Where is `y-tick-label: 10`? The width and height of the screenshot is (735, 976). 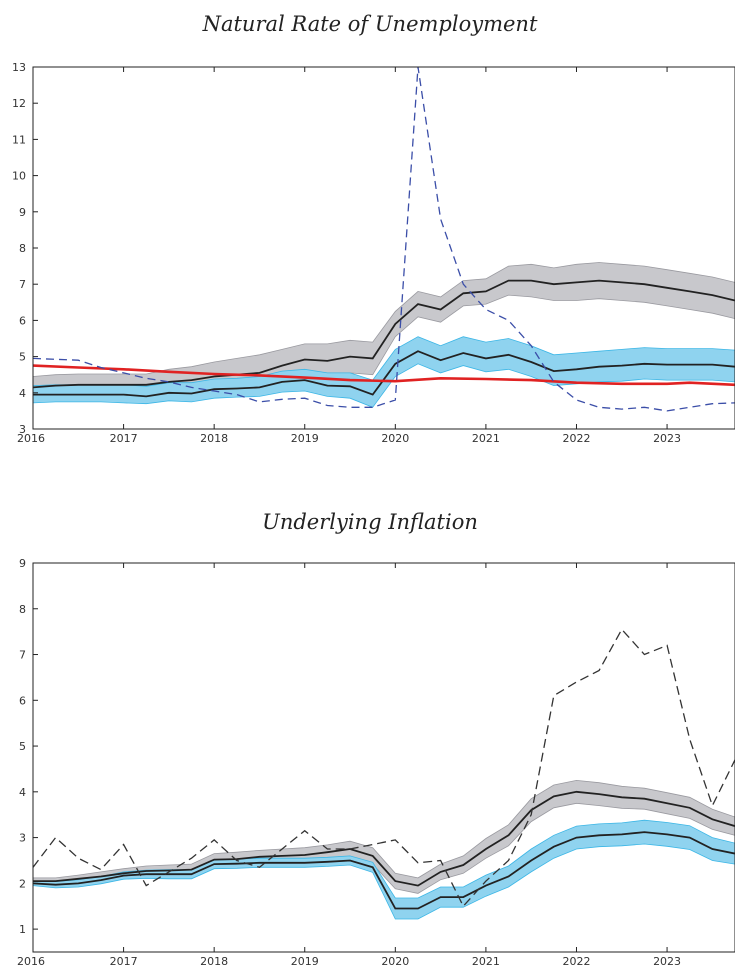
y-tick-label: 10 is located at coordinates (19, 176).